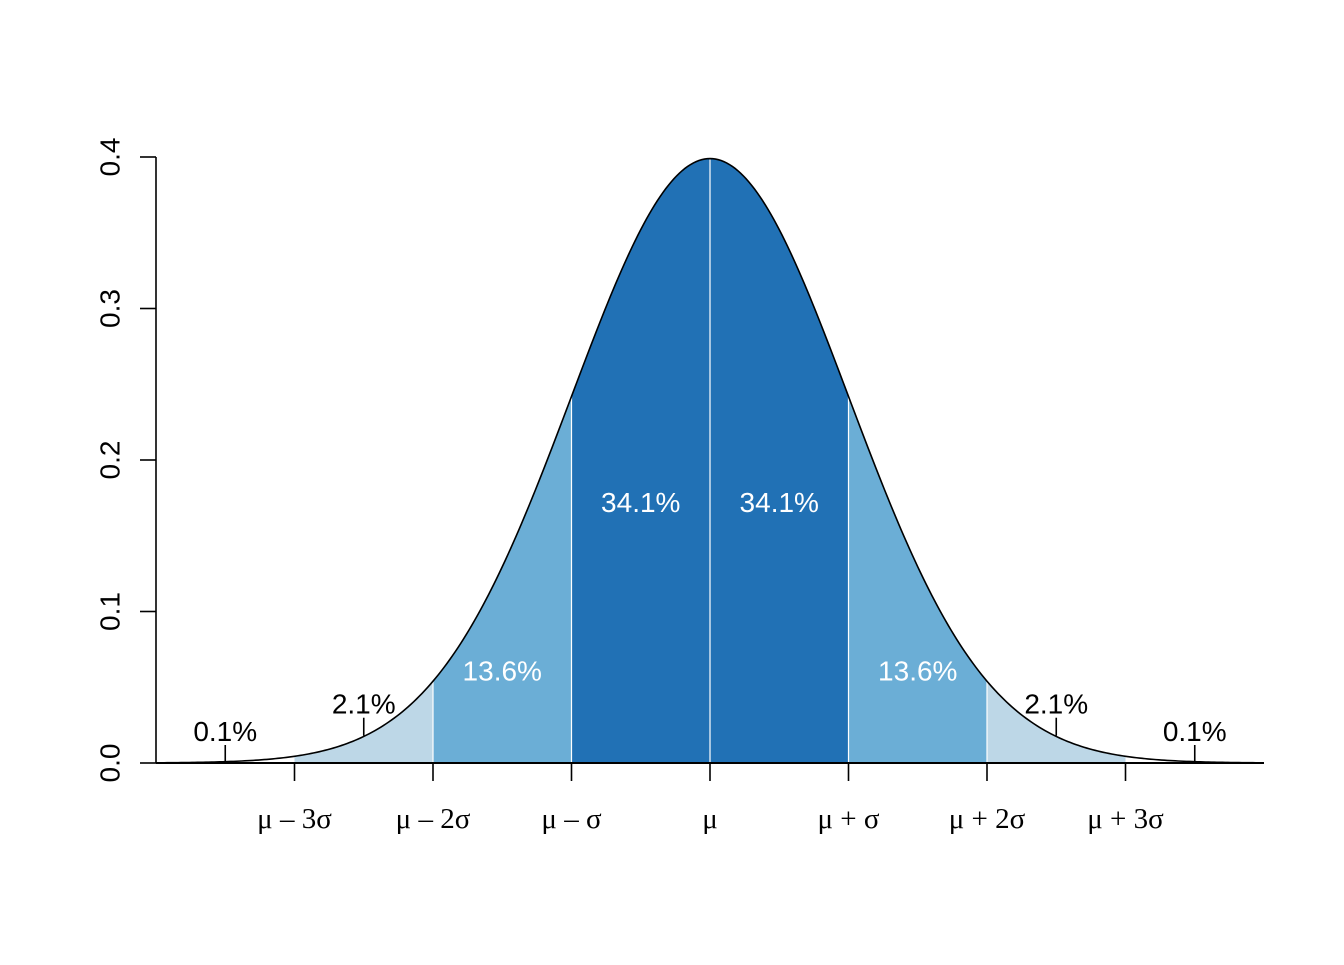 The image size is (1344, 965). I want to click on x-tick-label: μ – σ, so click(571, 819).